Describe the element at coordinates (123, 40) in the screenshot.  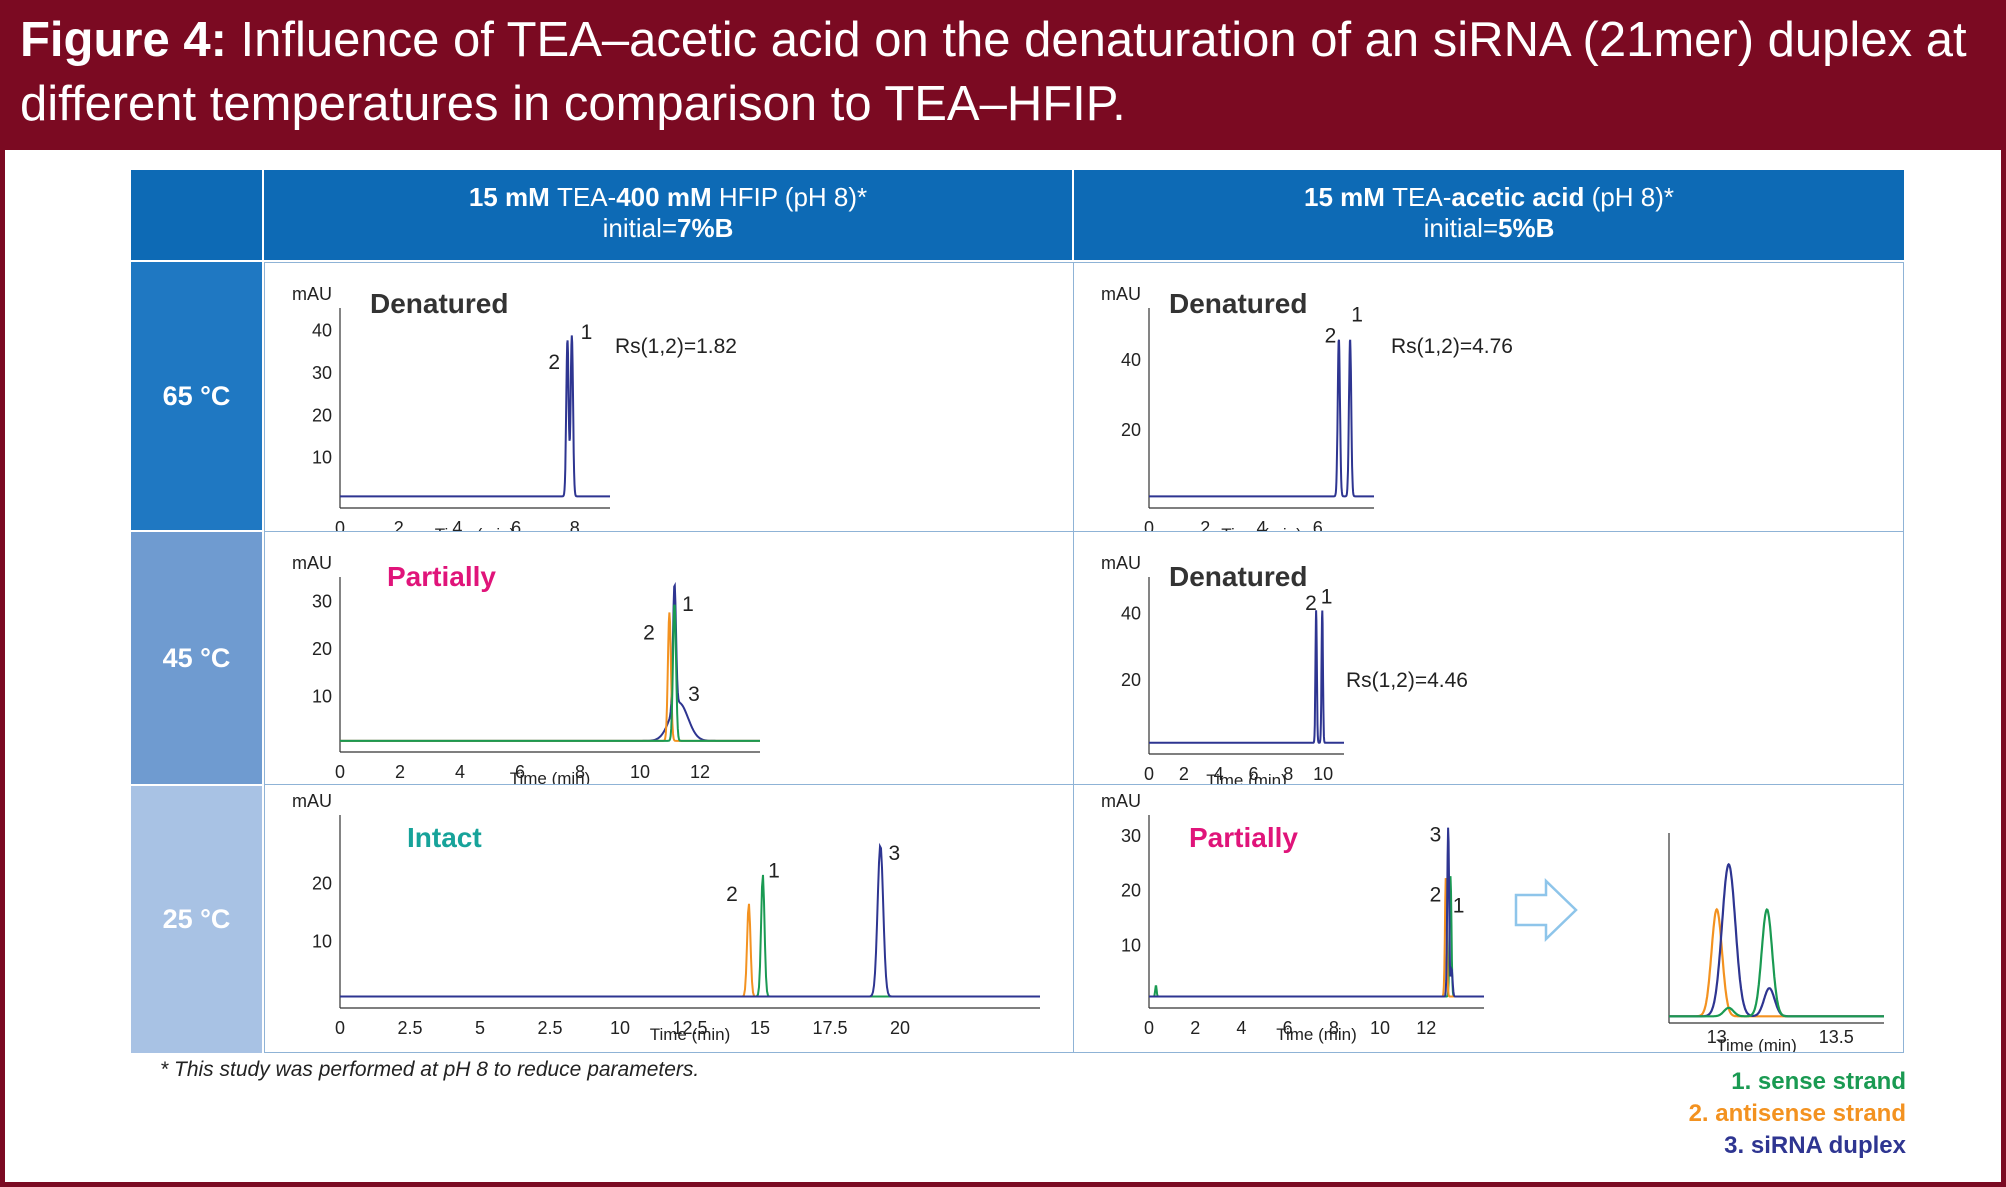
I see `figure-label: Figure 4:` at that location.